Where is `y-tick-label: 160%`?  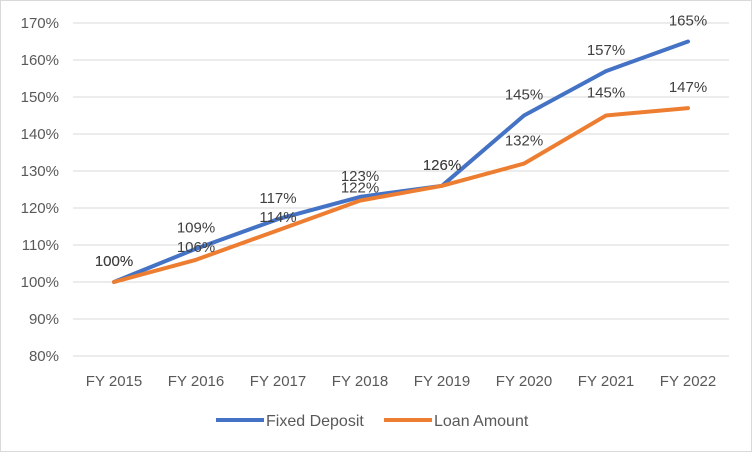 y-tick-label: 160% is located at coordinates (40, 60).